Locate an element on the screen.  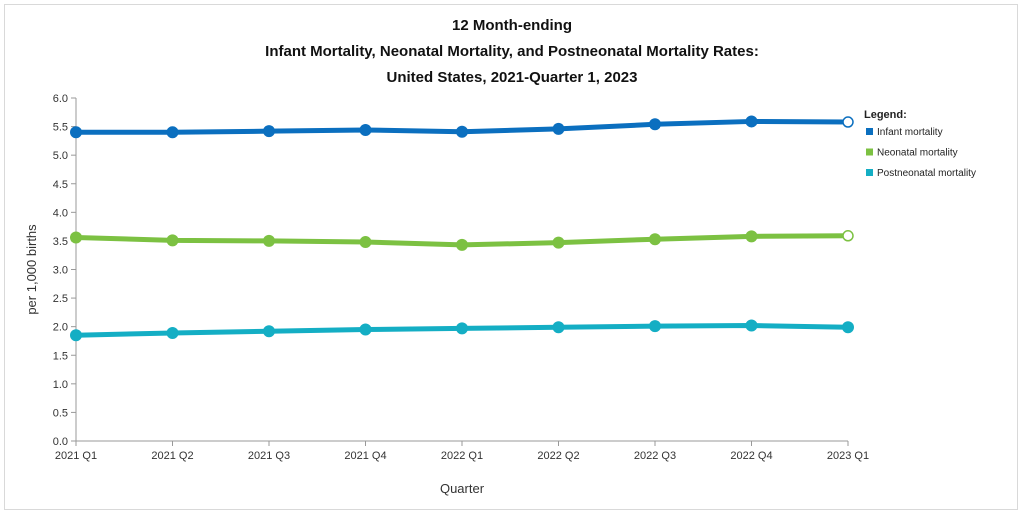
legend-entry: Postneonatal mortality is located at coordinates (926, 173).